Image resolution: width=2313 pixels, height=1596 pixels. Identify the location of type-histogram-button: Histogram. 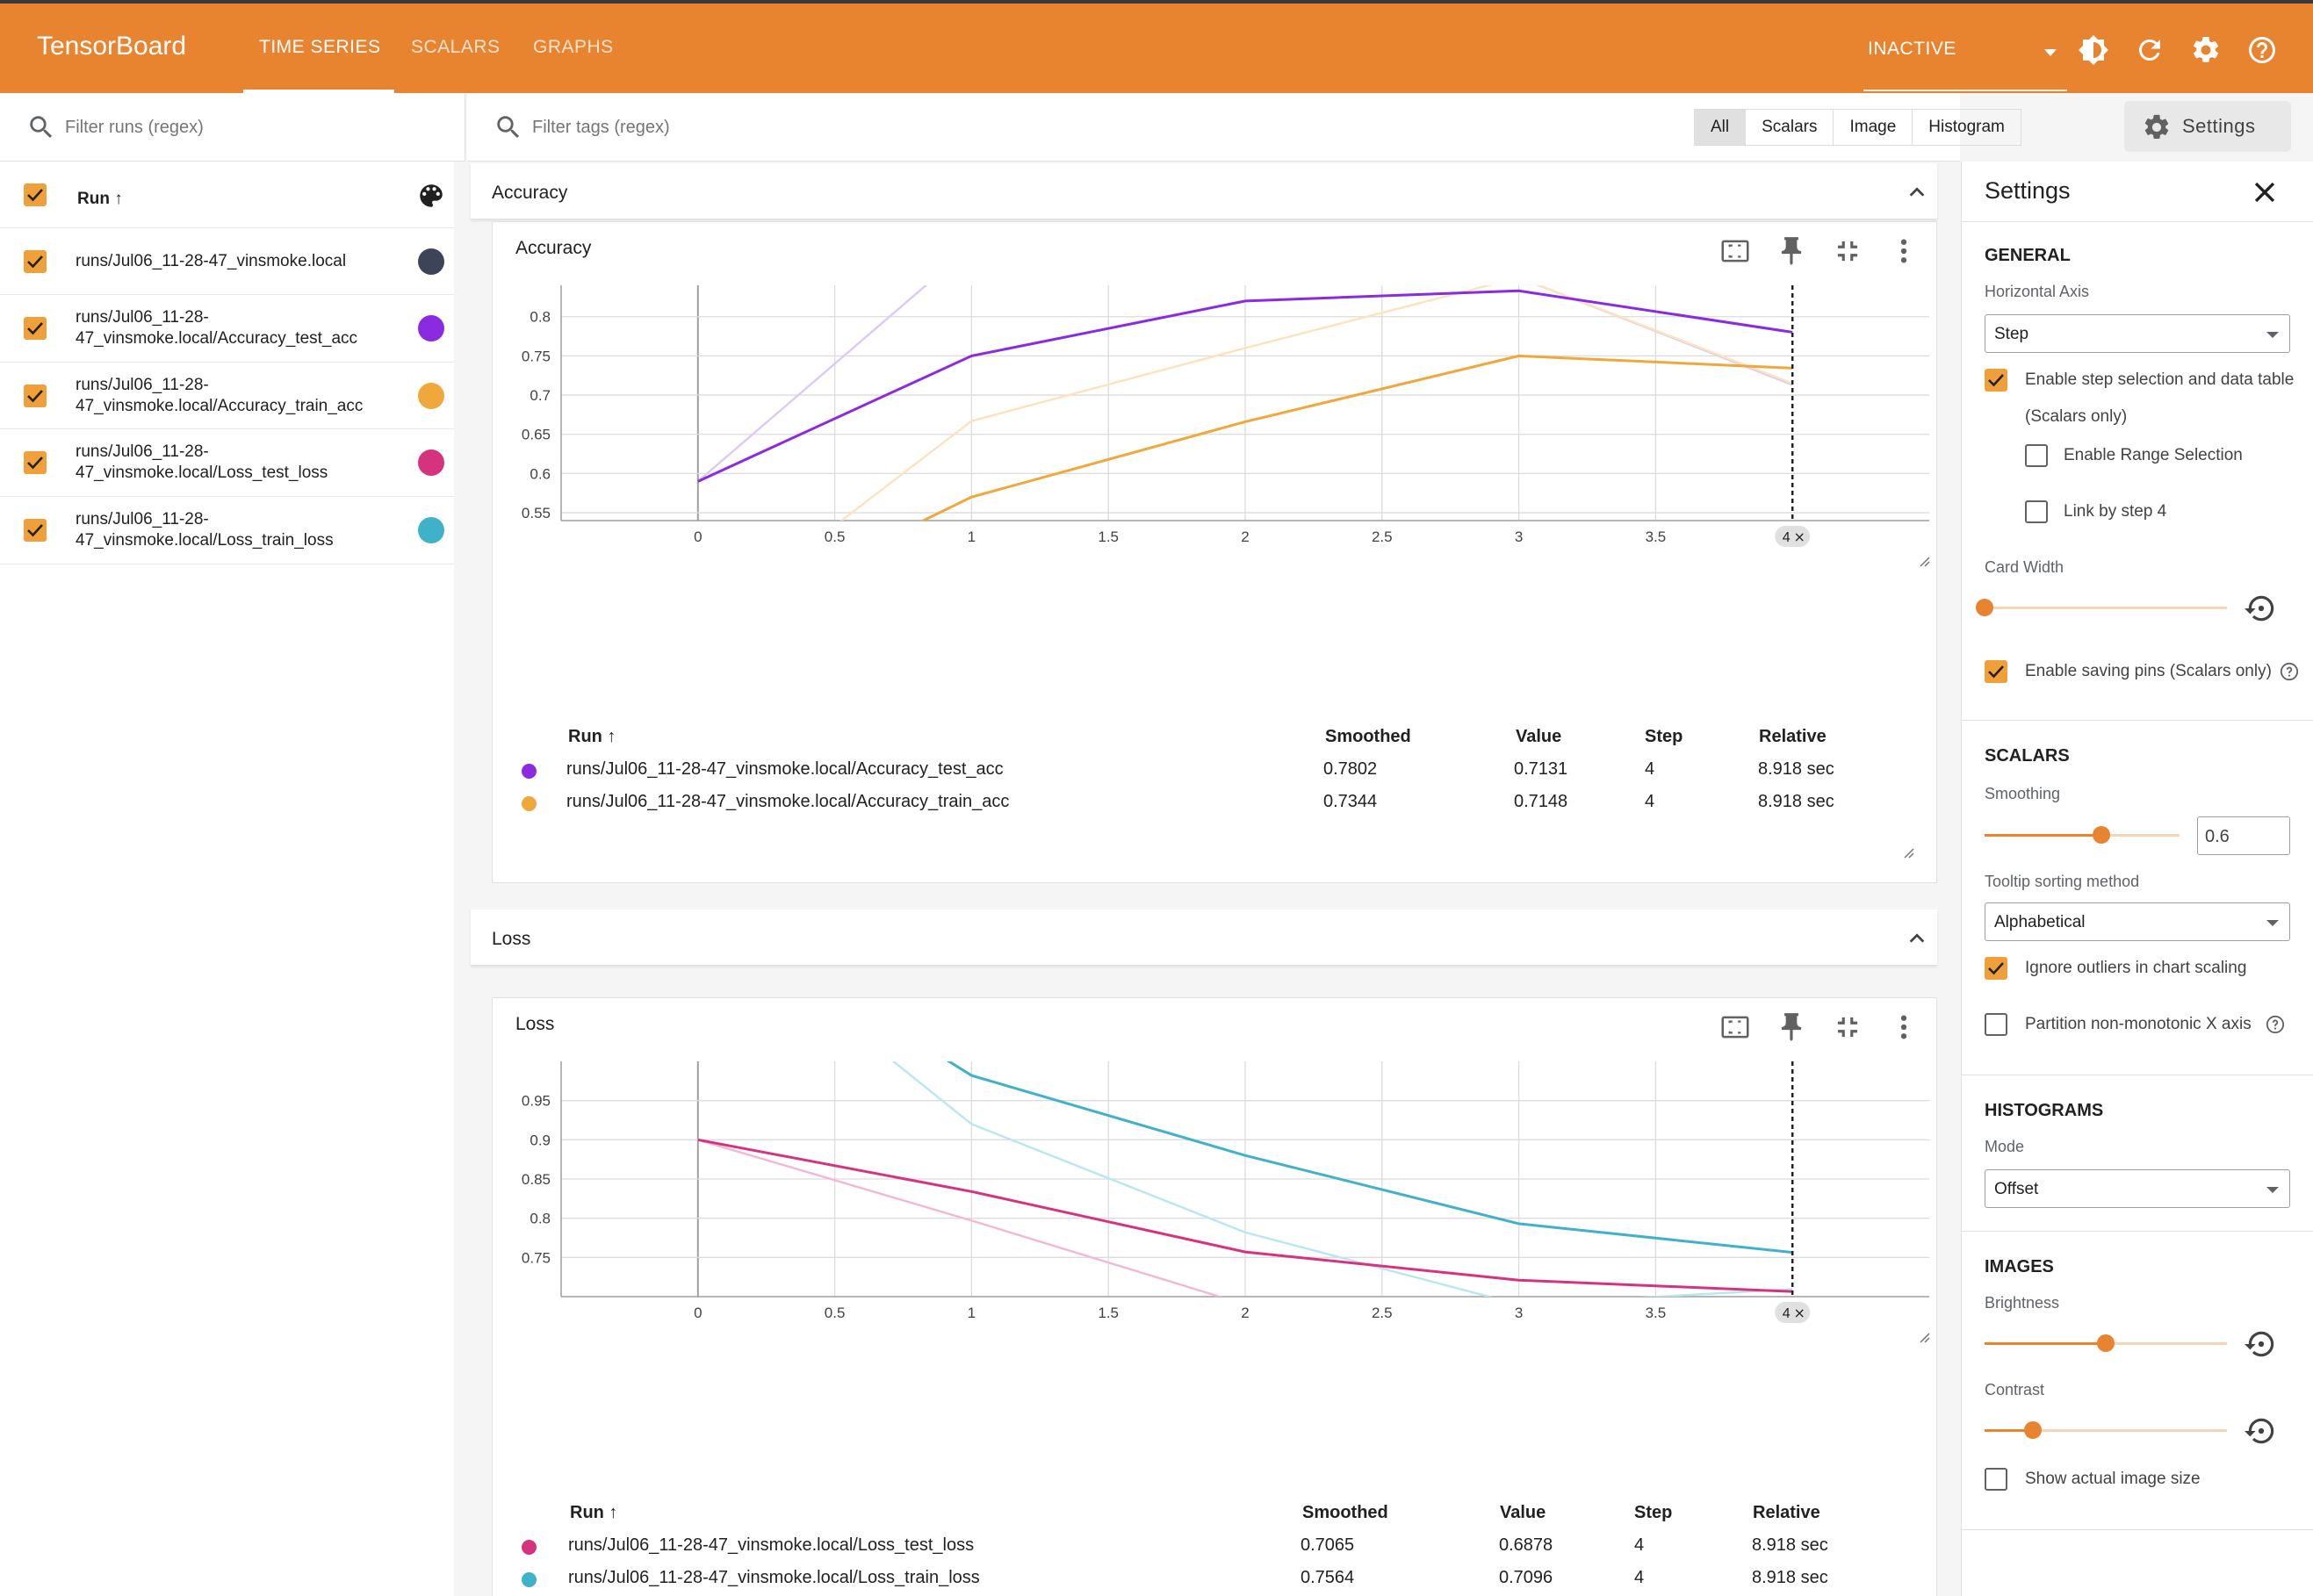
(1966, 127).